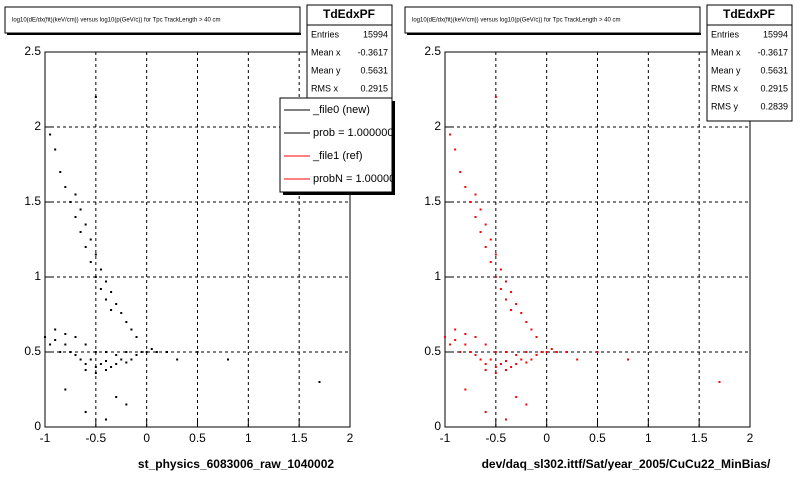 The width and height of the screenshot is (800, 480). I want to click on stats-label: RMS y, so click(725, 106).